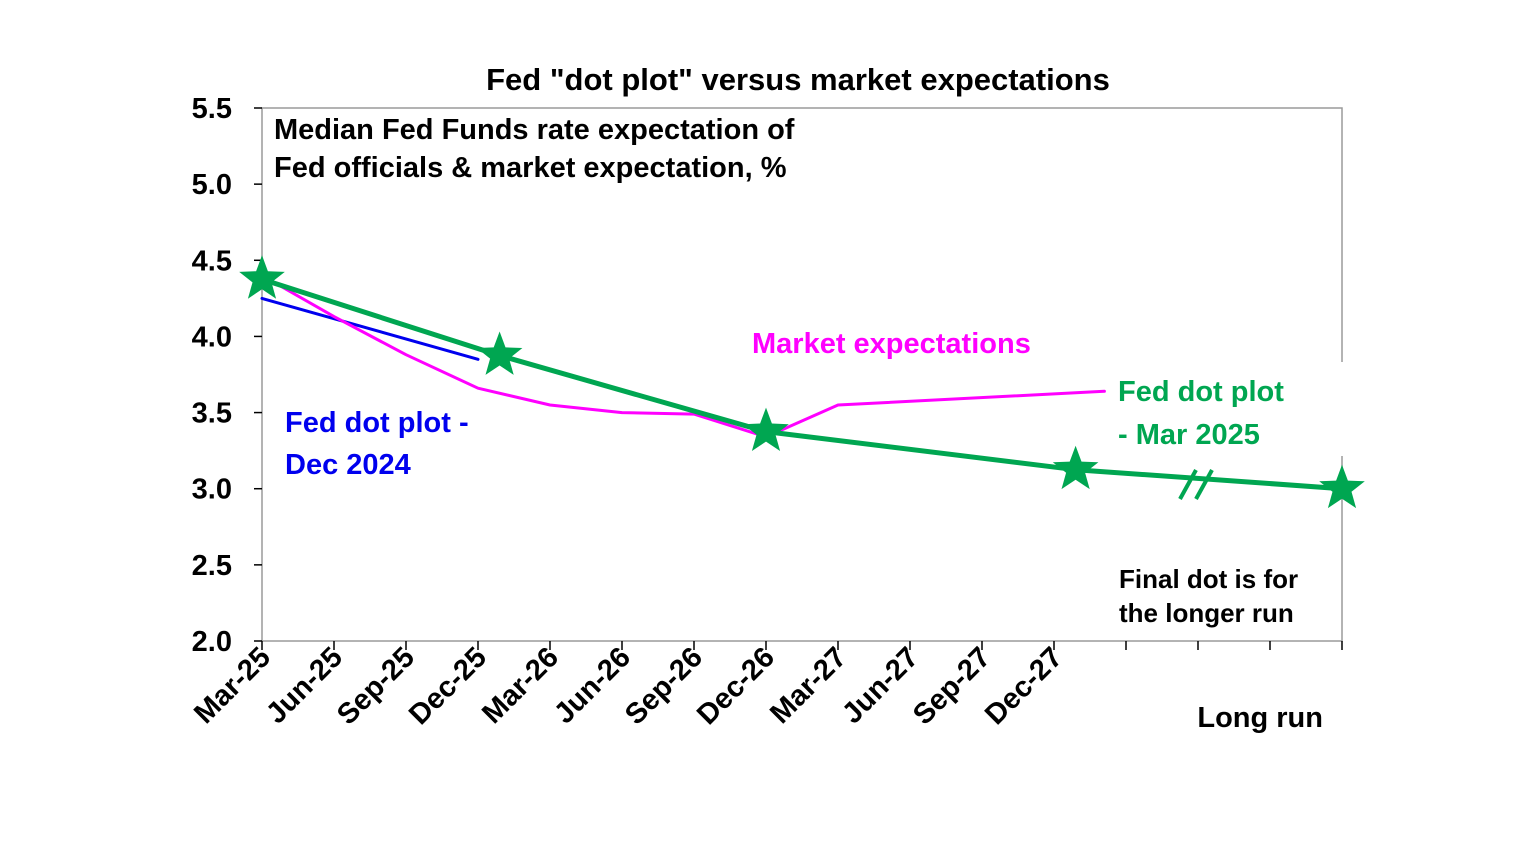 The width and height of the screenshot is (1536, 859). What do you see at coordinates (1226, 409) in the screenshot?
I see `mar2025-label-background` at bounding box center [1226, 409].